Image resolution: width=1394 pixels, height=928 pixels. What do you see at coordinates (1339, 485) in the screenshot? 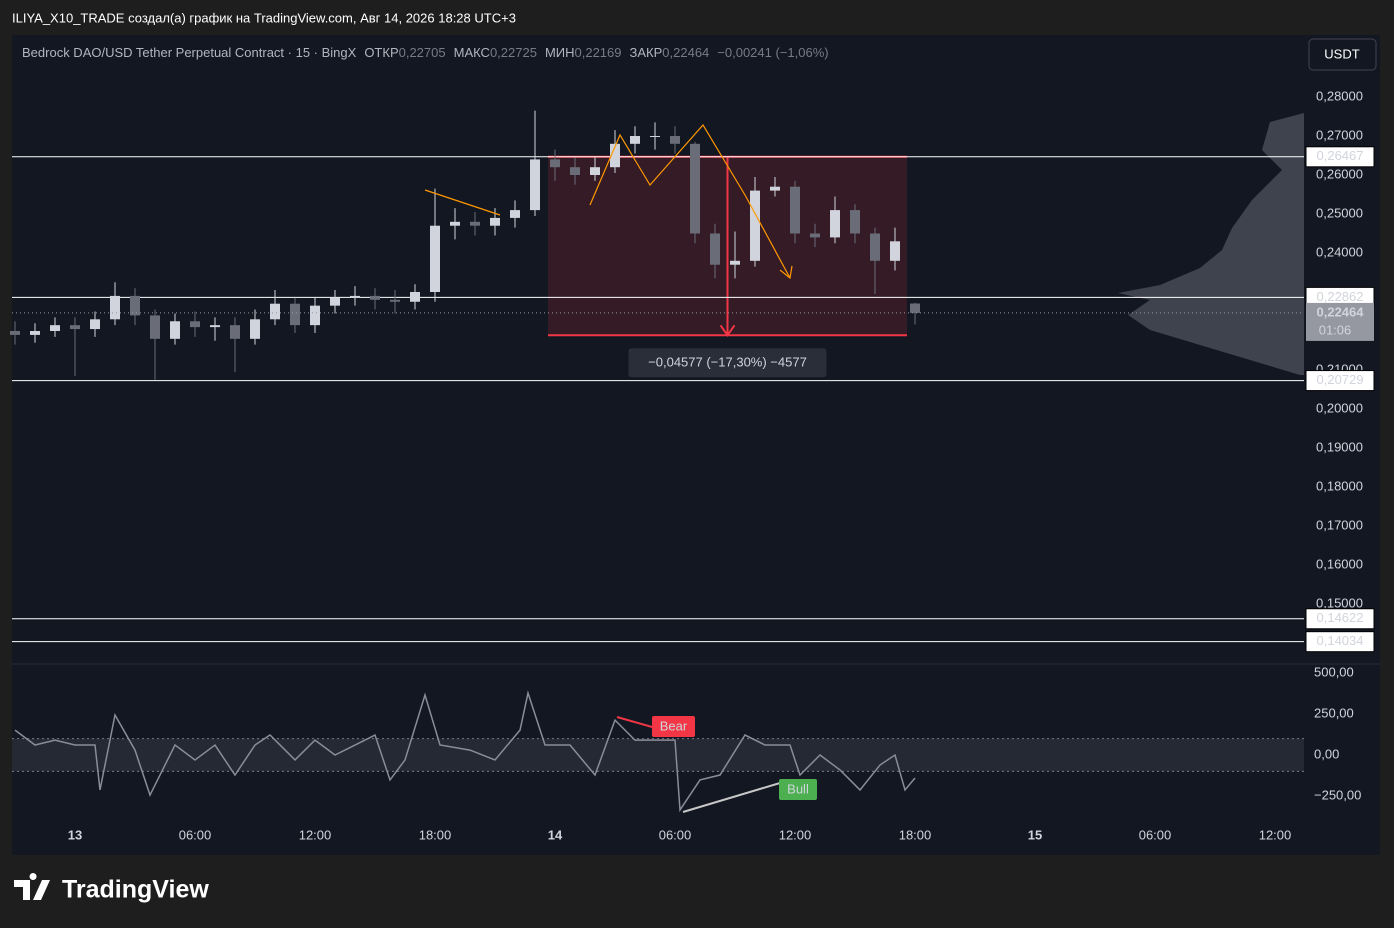
I see `y-tick-label: 0,18000` at bounding box center [1339, 485].